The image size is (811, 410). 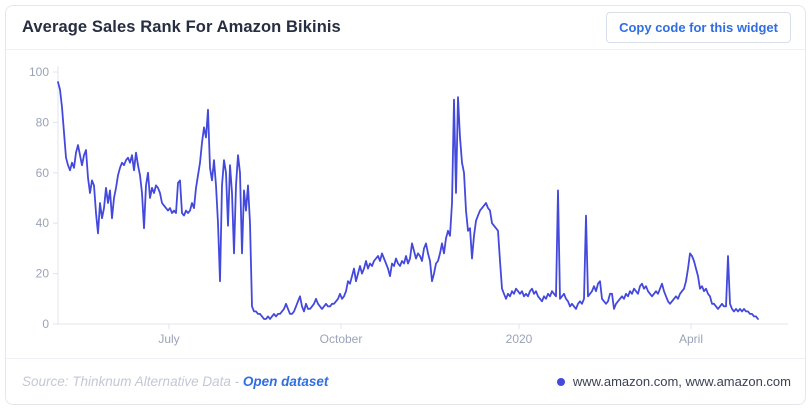 What do you see at coordinates (39, 72) in the screenshot?
I see `y-tick-label: 100` at bounding box center [39, 72].